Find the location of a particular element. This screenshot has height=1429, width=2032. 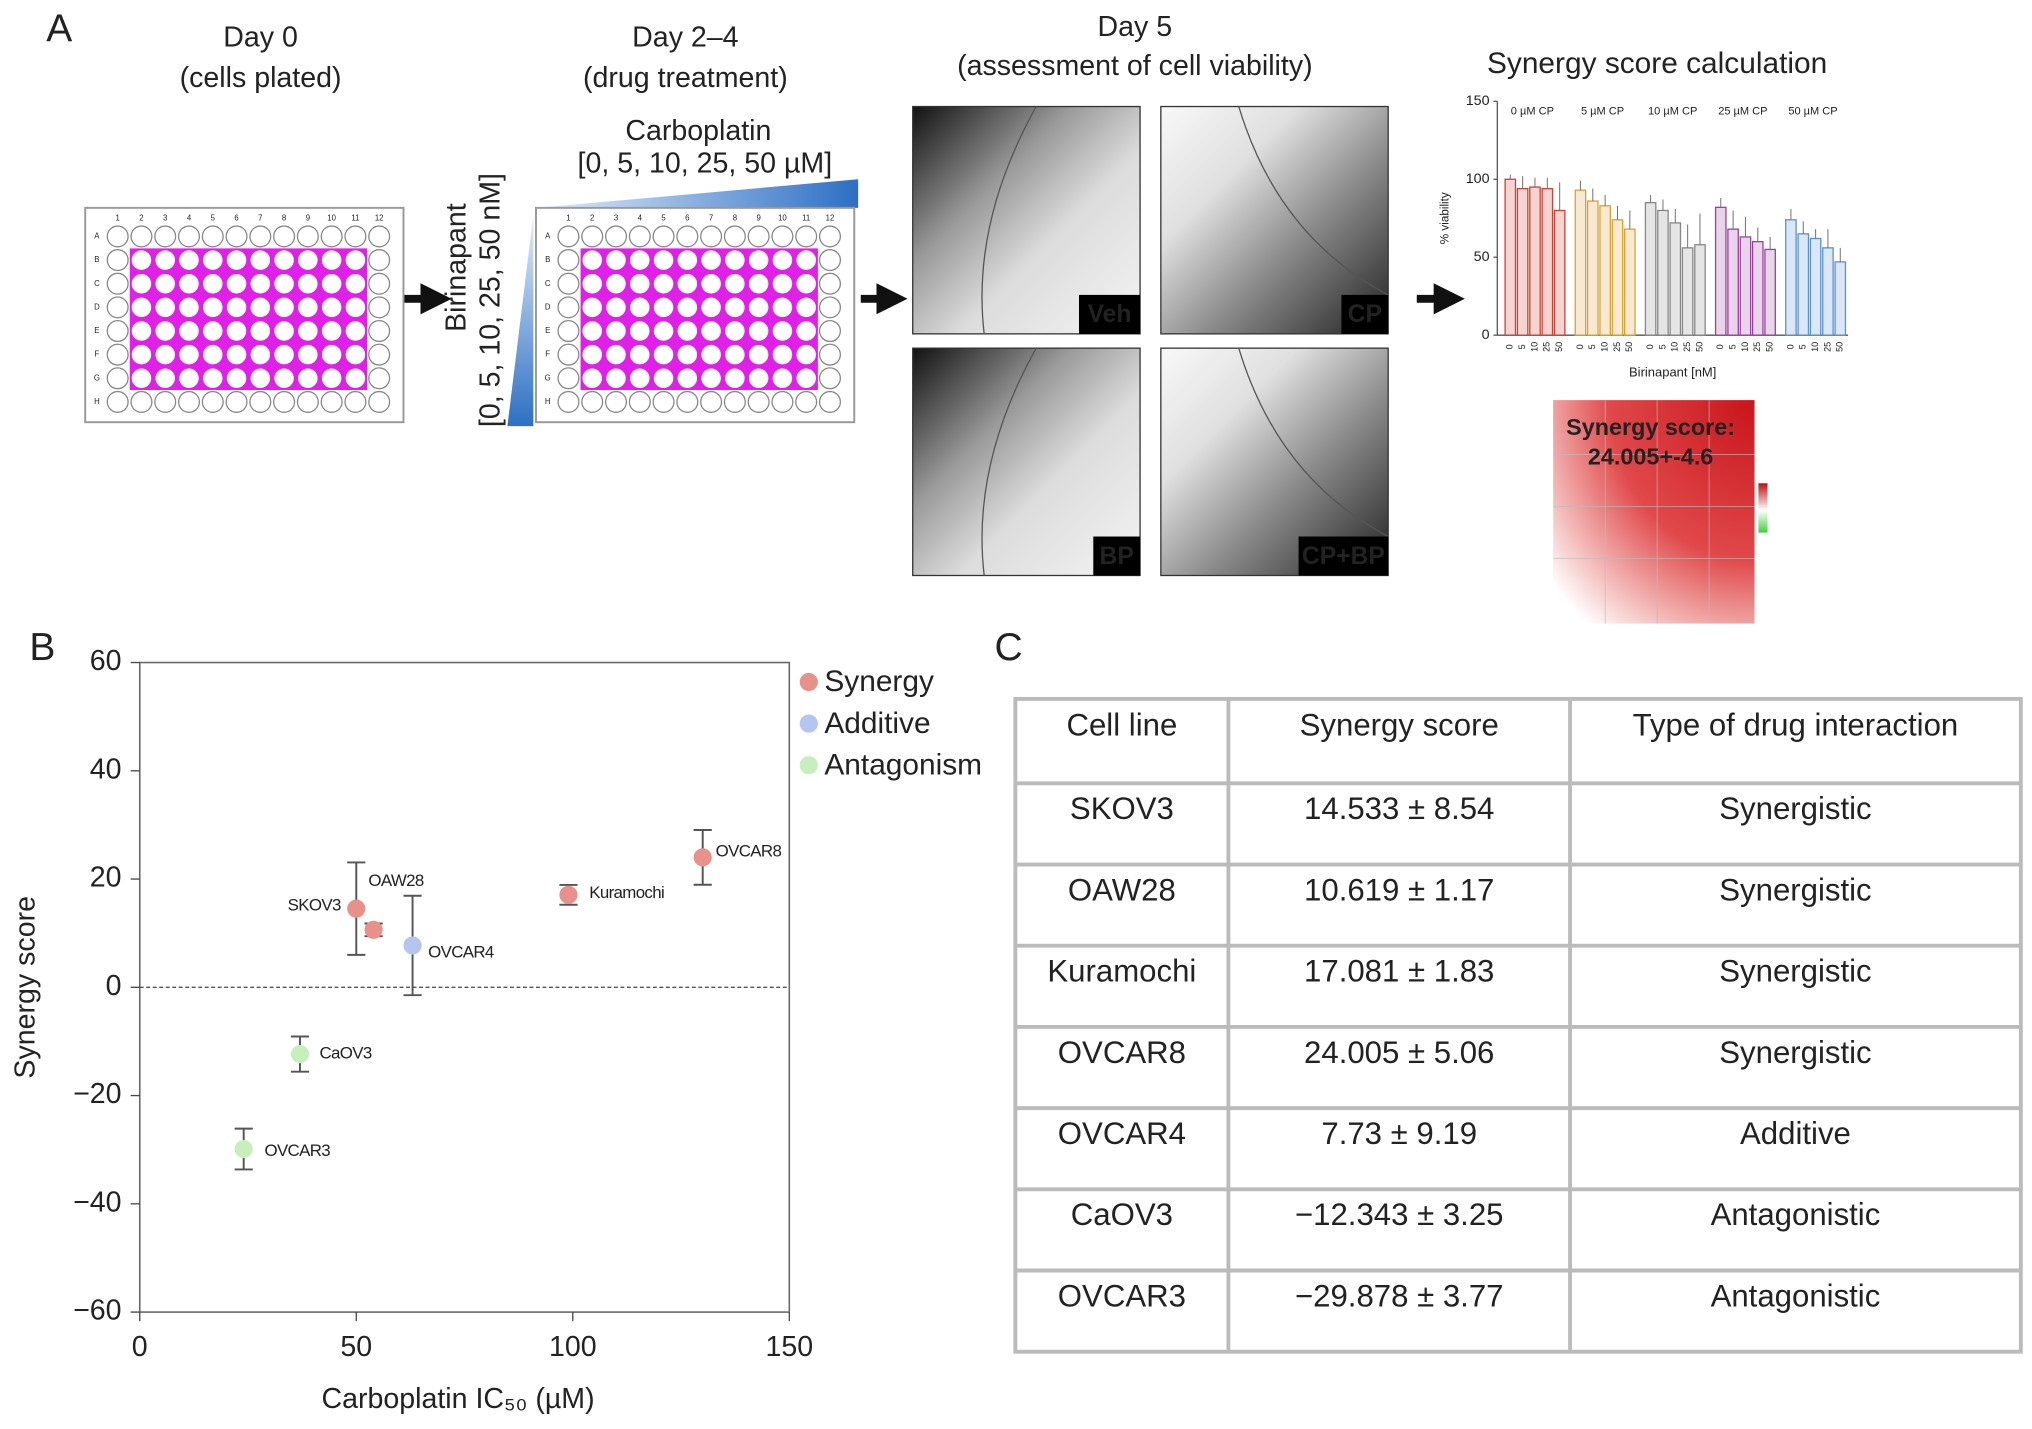

drug-doses: [0, 5, 10, 25, 50 nM] is located at coordinates (490, 300).